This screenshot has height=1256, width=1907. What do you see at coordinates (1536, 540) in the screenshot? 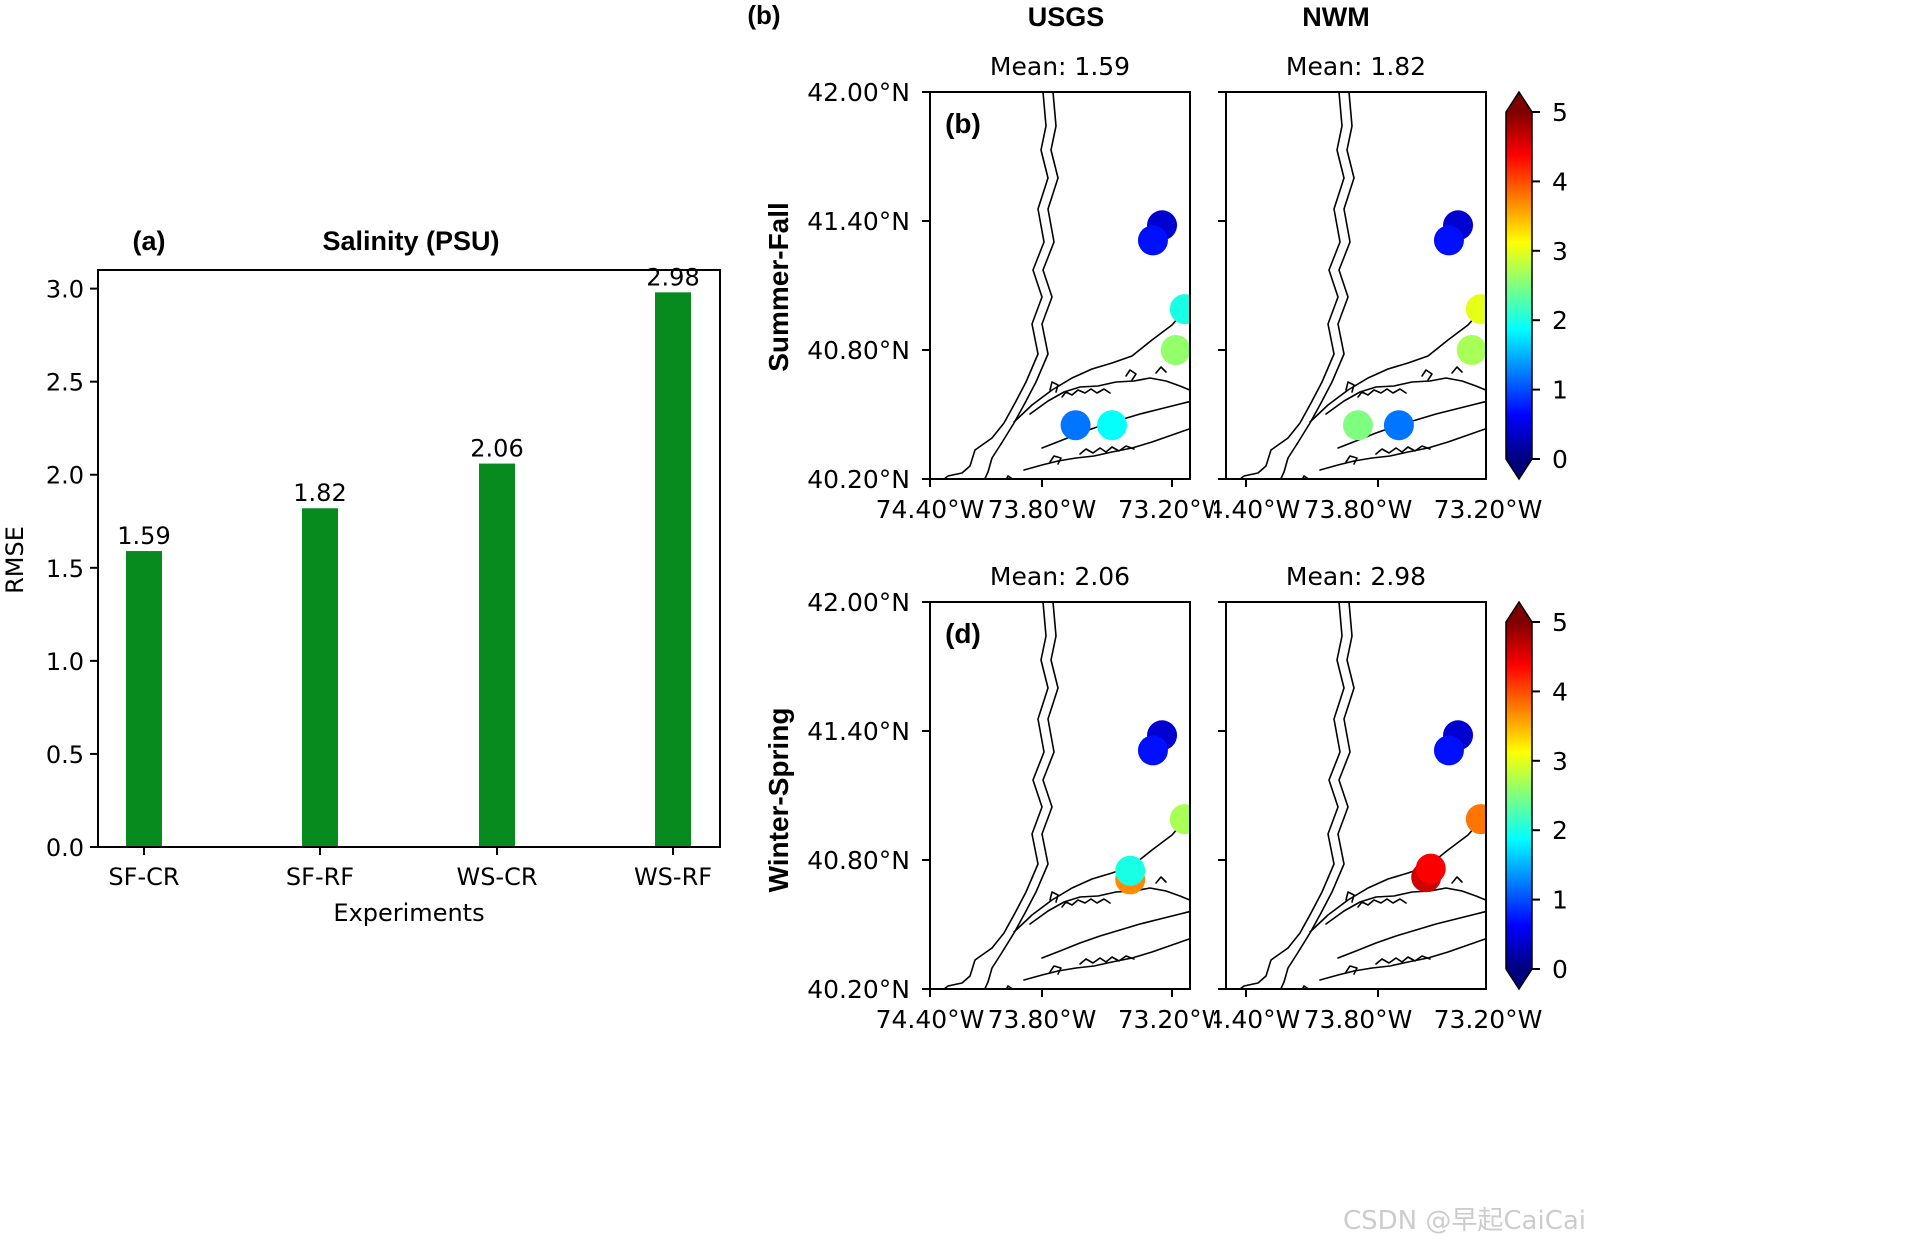
I see `colorbars: 0 1 2 3 4 5 0 1 2 3 4 5` at bounding box center [1536, 540].